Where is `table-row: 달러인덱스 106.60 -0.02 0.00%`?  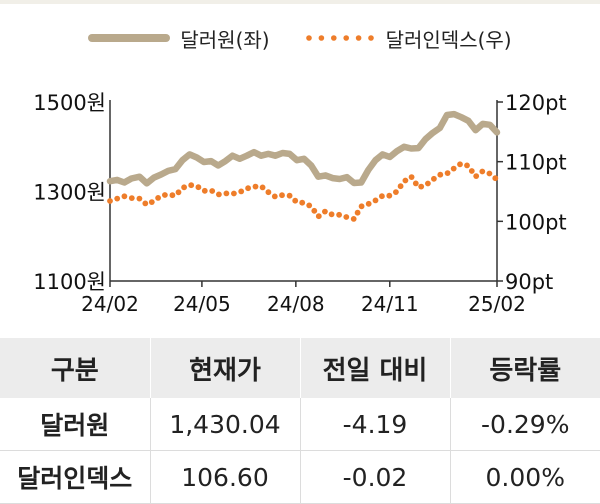 table-row: 달러인덱스 106.60 -0.02 0.00% is located at coordinates (300, 477).